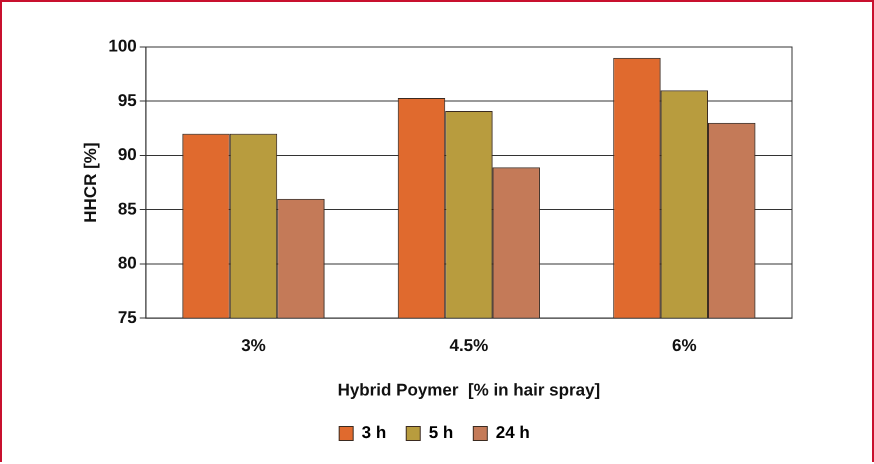  Describe the element at coordinates (374, 432) in the screenshot. I see `legend-label: 3 h` at that location.